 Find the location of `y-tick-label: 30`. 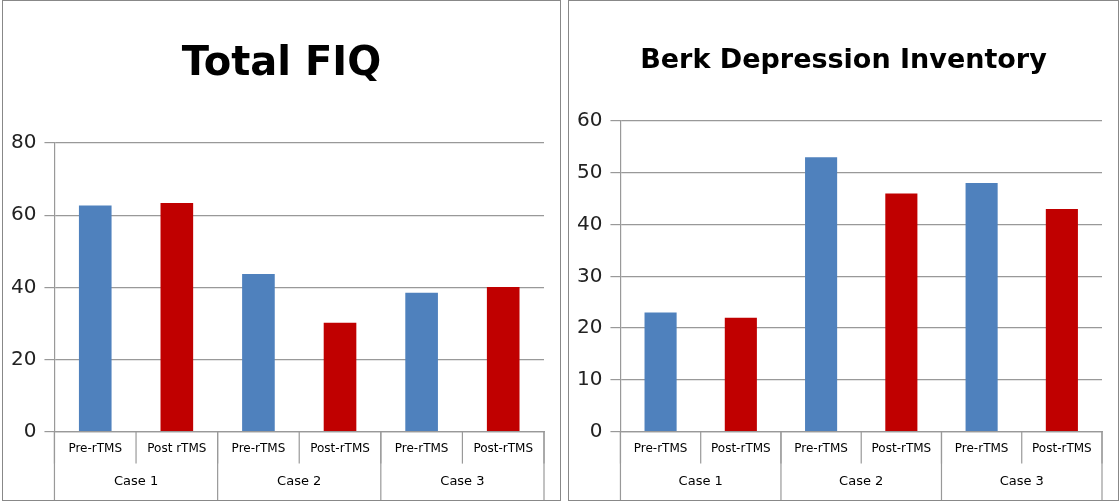

y-tick-label: 30 is located at coordinates (590, 274).